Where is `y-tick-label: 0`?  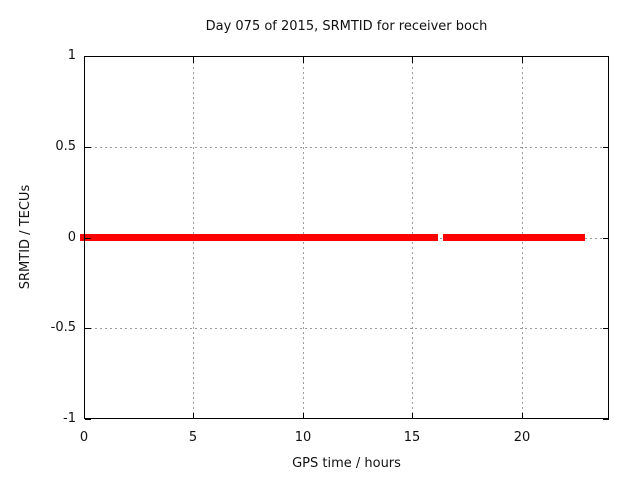
y-tick-label: 0 is located at coordinates (71, 237).